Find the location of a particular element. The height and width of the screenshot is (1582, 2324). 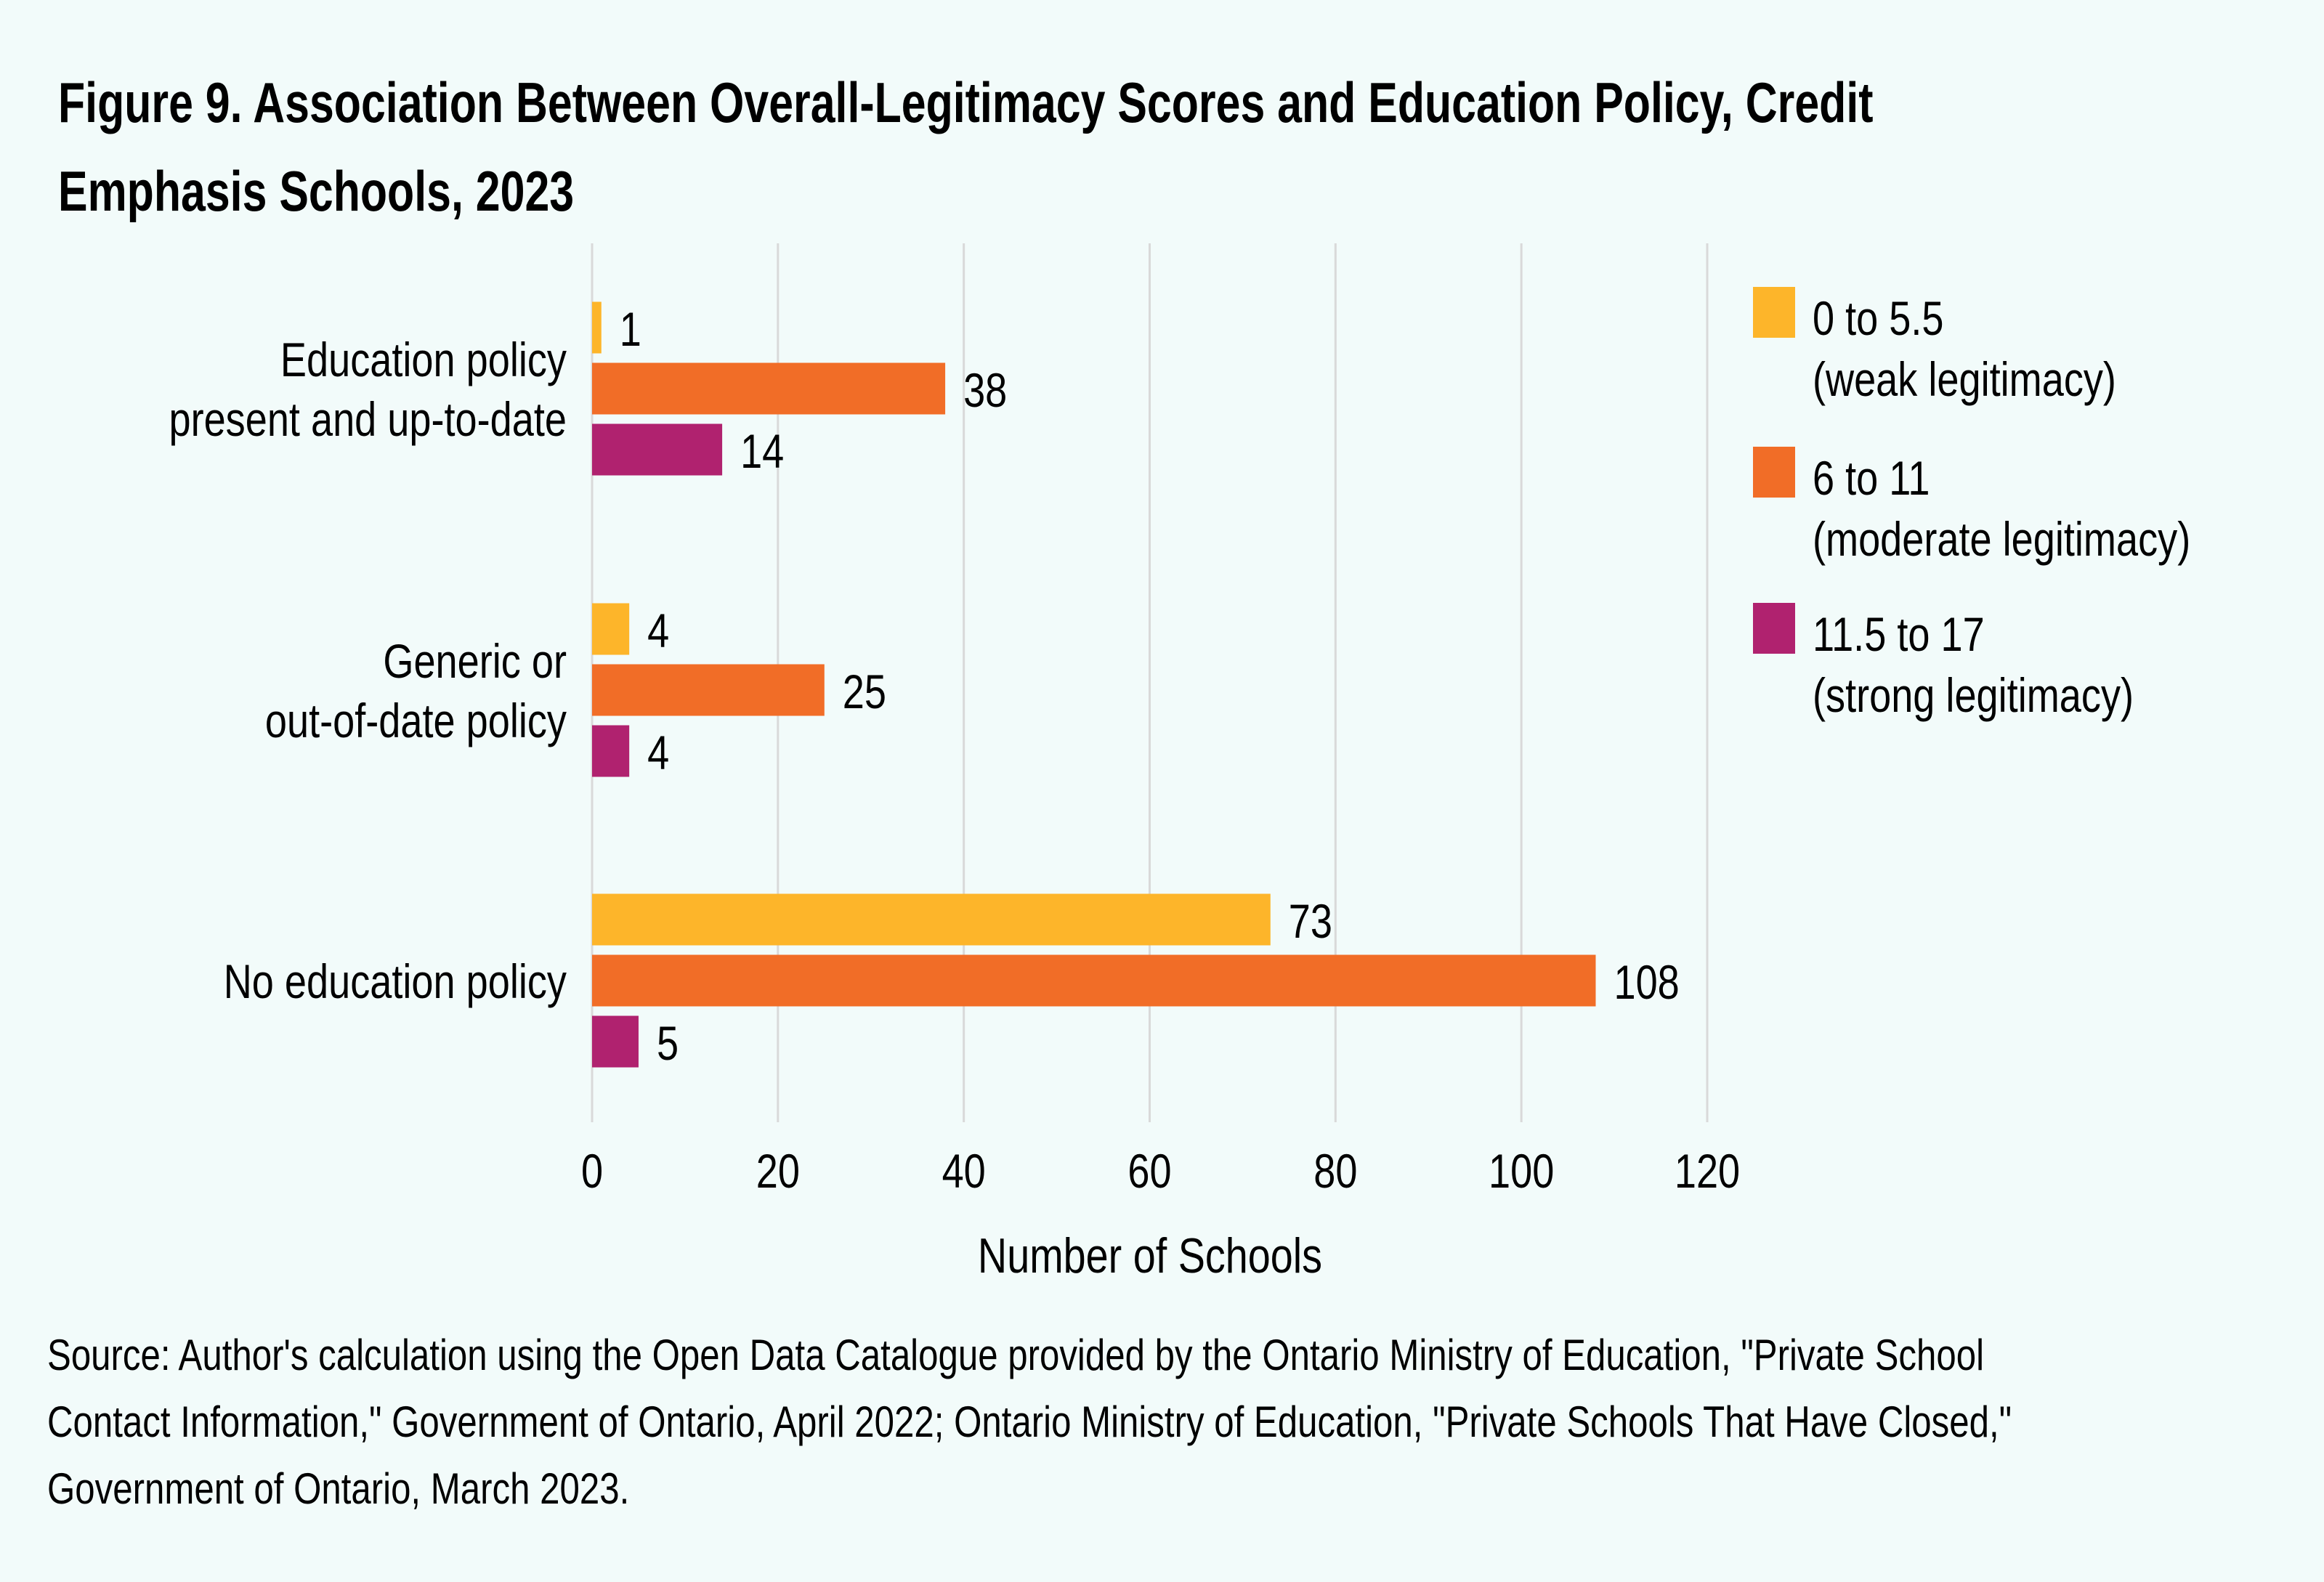

x-axis-title: Number of Schools is located at coordinates (1150, 1256).